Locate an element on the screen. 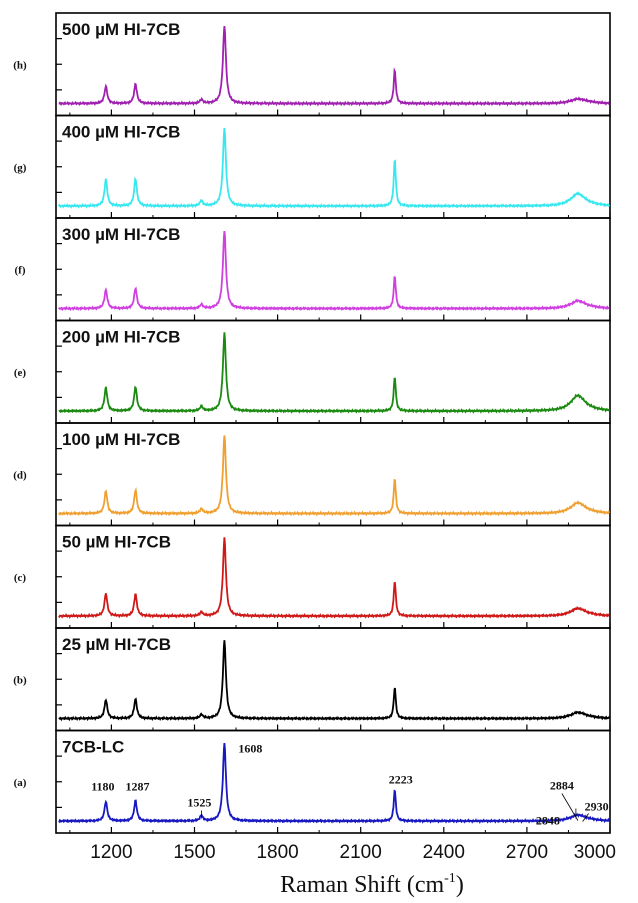 The height and width of the screenshot is (903, 638). x-tick-label: 1800 is located at coordinates (277, 852).